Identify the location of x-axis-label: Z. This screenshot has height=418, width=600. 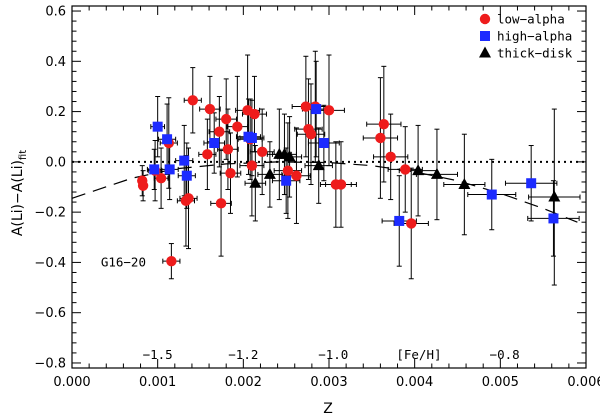
(328, 409).